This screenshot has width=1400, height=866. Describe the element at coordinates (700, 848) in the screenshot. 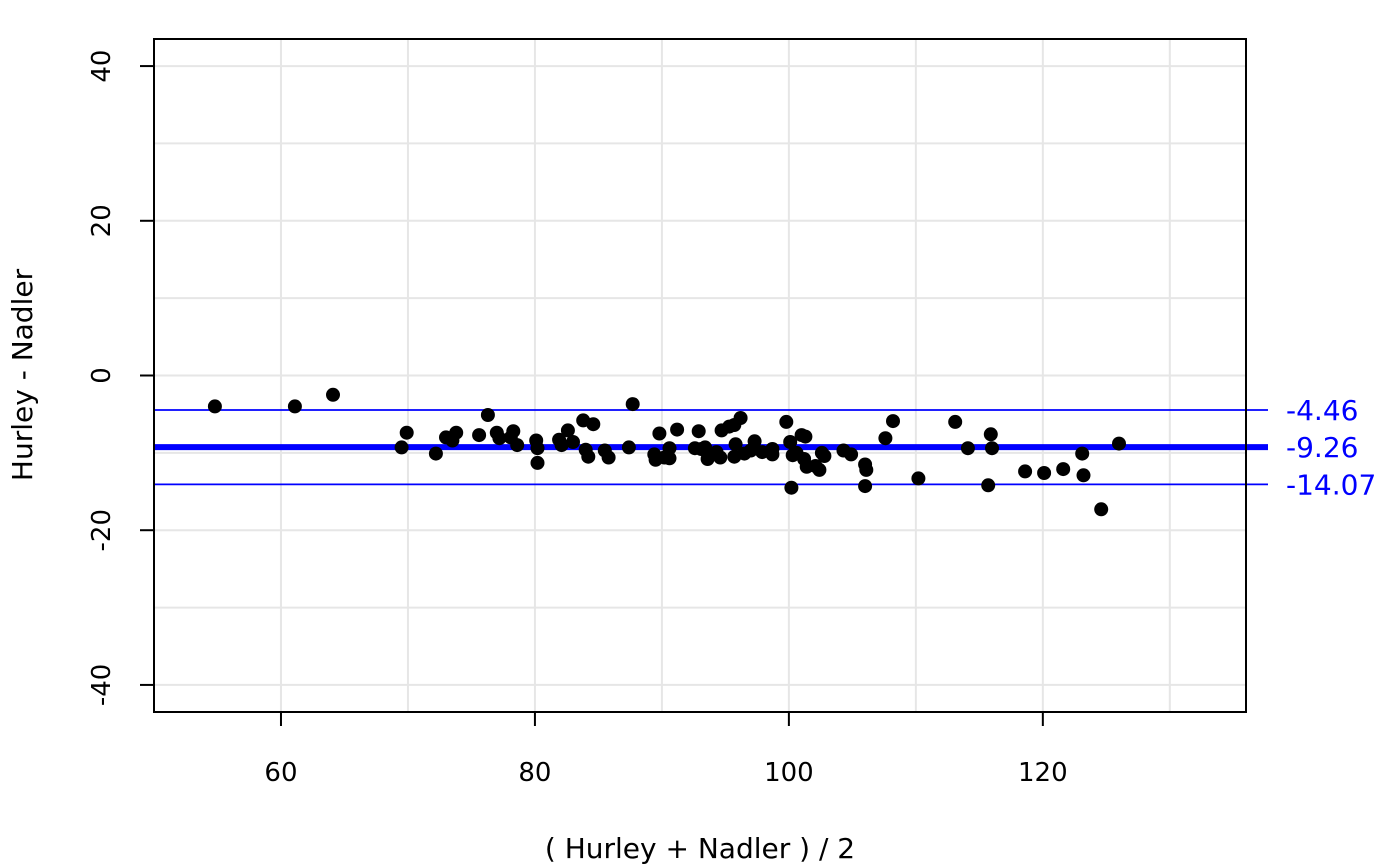

I see `x-axis-title: ( Hurley + Nadler ) / 2` at that location.